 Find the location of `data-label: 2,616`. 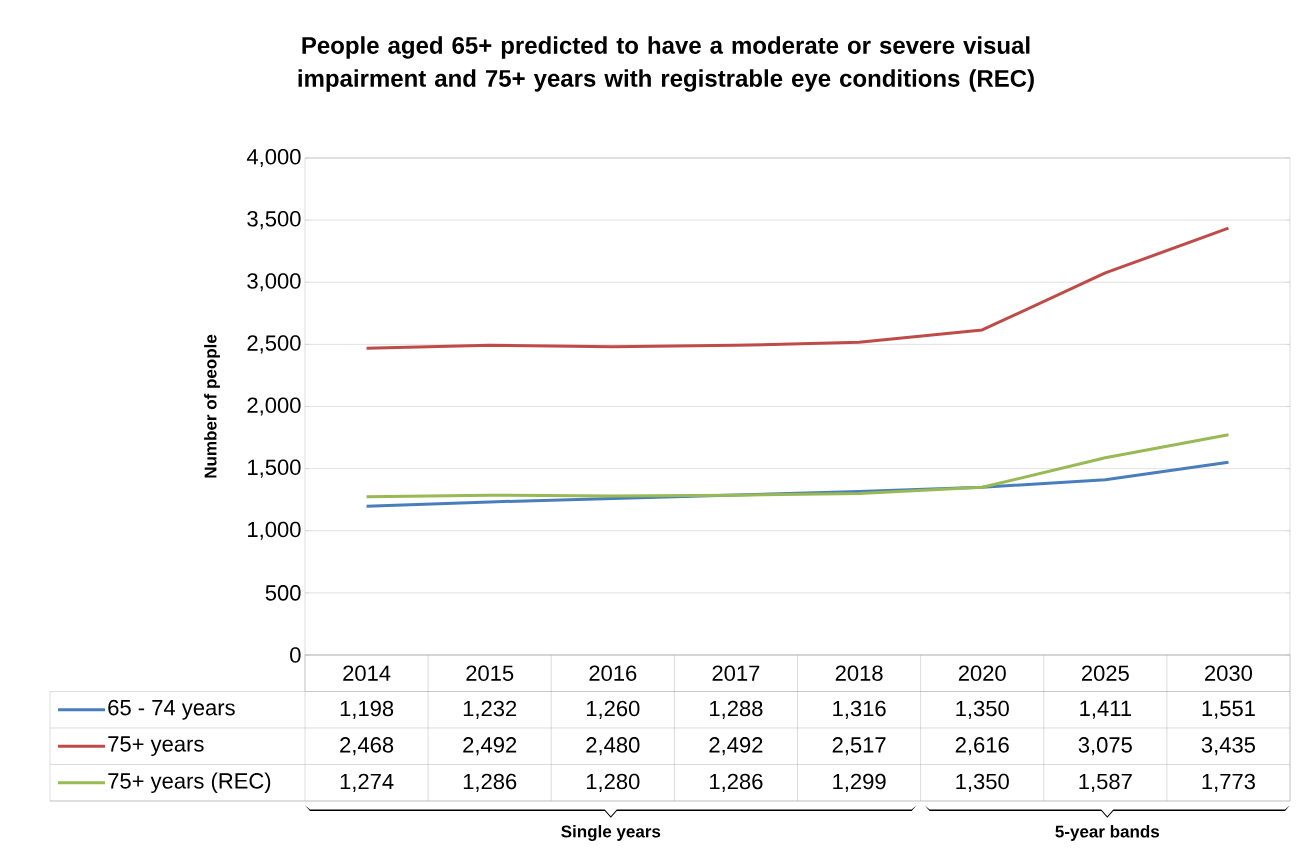

data-label: 2,616 is located at coordinates (982, 746).